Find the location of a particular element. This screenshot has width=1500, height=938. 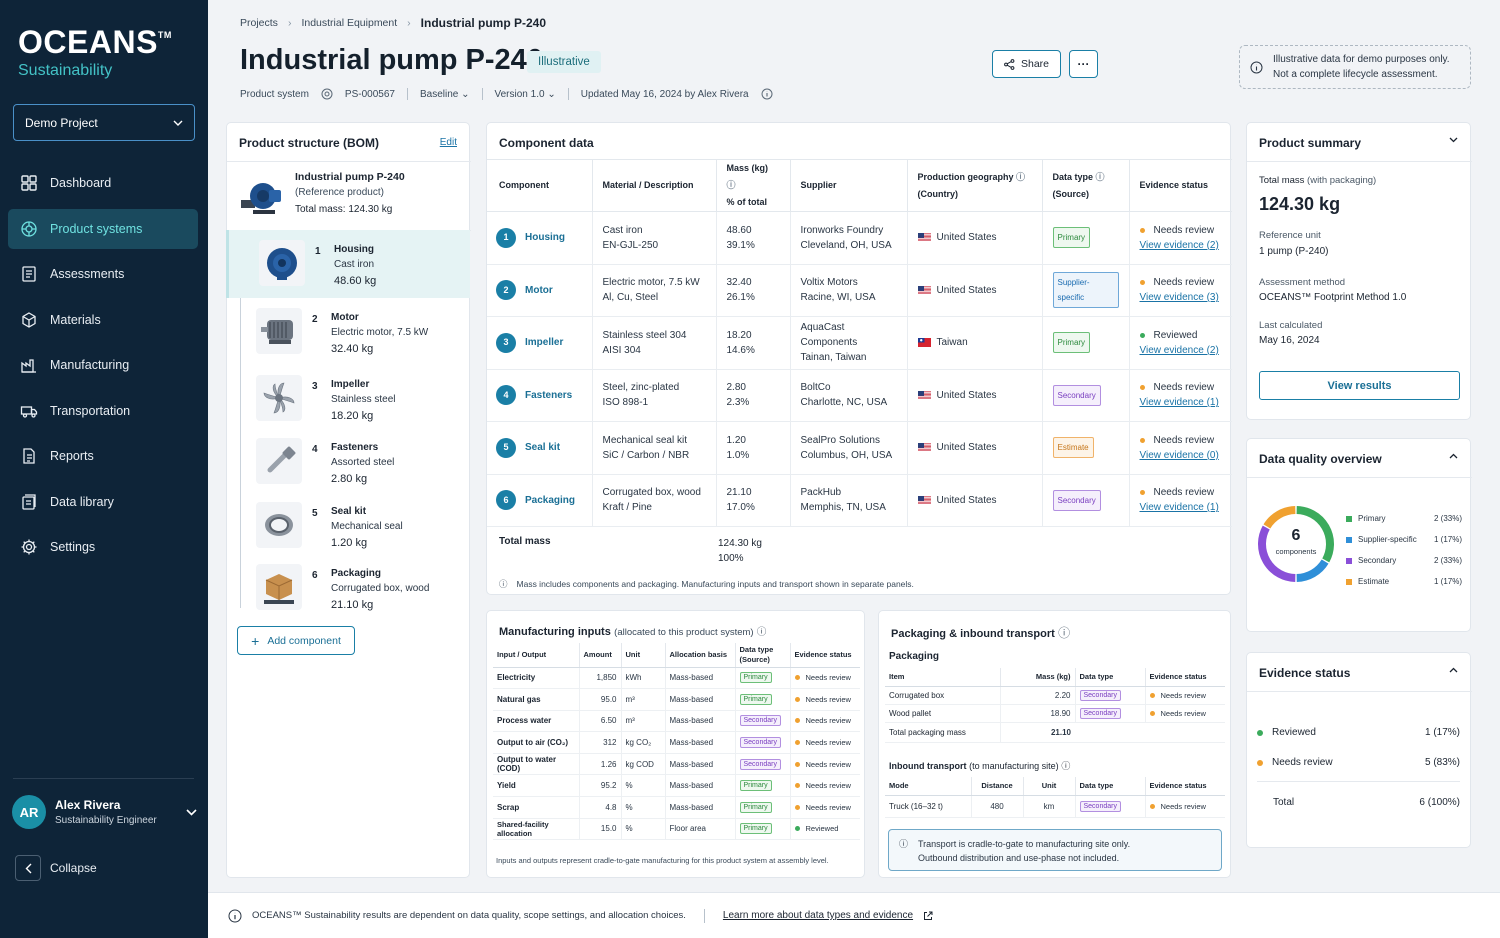

col-header-line: Mass (kg) is located at coordinates (747, 168).